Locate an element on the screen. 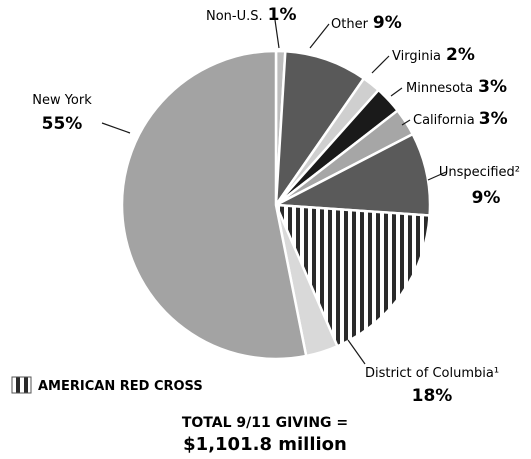 Image resolution: width=531 pixels, height=459 pixels. leader-line-virginia is located at coordinates (380, 64).